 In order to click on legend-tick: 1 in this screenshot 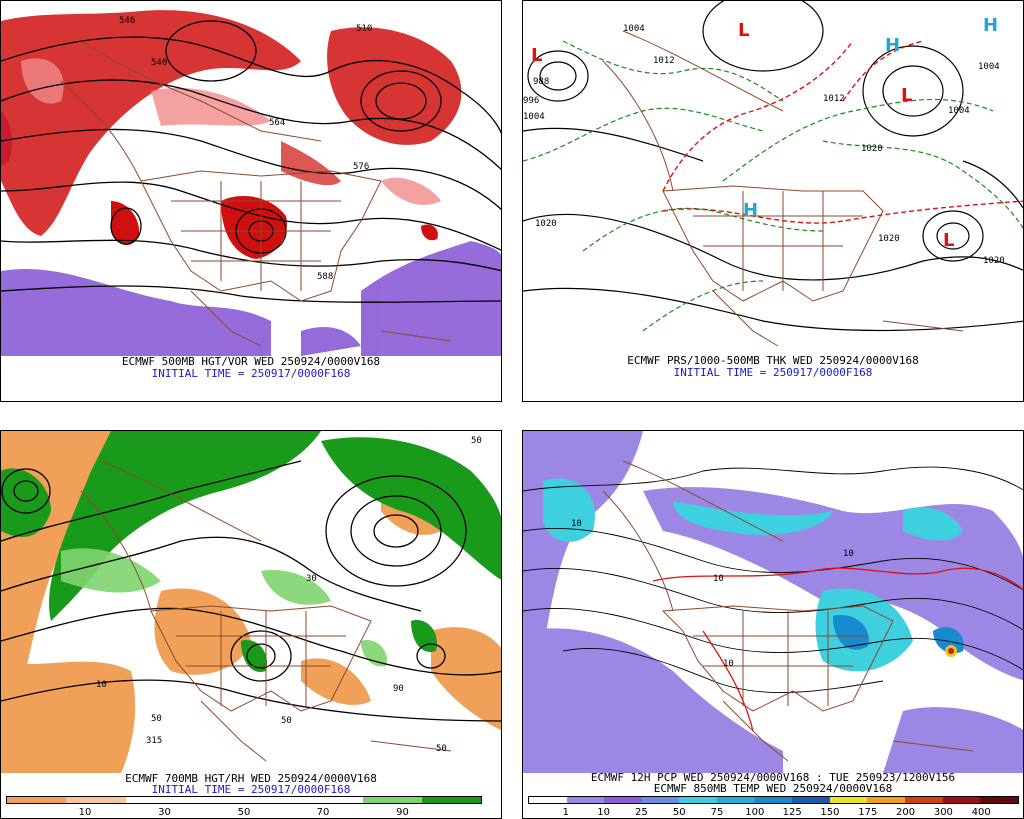, I will do `click(565, 812)`.